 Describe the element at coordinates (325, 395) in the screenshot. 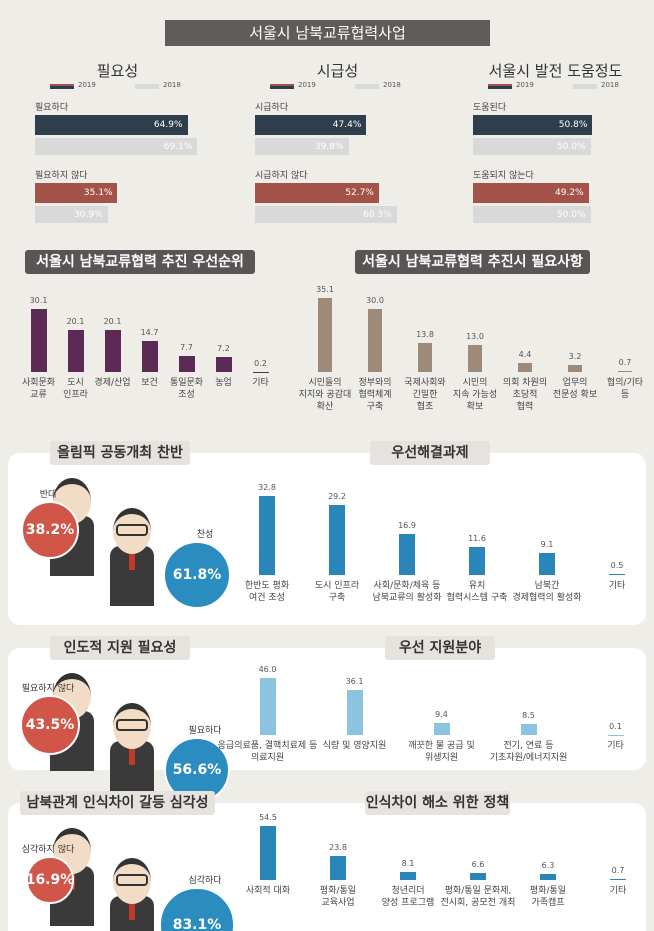

I see `x-tick-label: 시민들의 지지와 공감대 확산` at that location.